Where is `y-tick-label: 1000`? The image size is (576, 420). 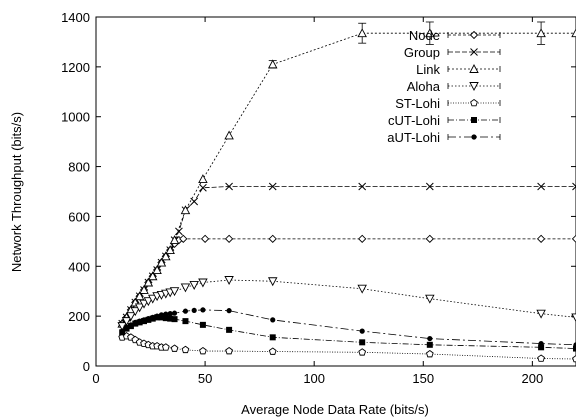 y-tick-label: 1000 is located at coordinates (75, 117).